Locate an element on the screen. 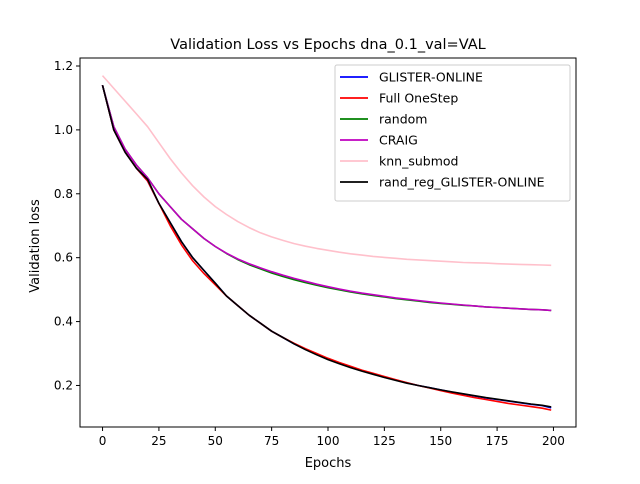 This screenshot has height=484, width=640. legend-label: rand_reg_GLISTER-ONLINE is located at coordinates (462, 182).